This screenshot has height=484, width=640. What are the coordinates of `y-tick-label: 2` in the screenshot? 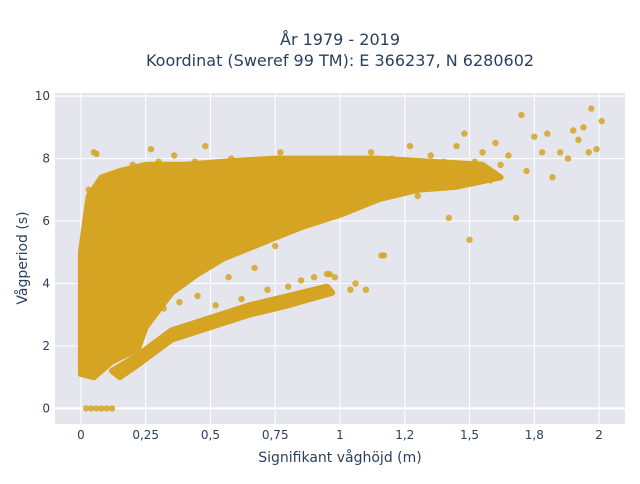 It's located at (46, 346).